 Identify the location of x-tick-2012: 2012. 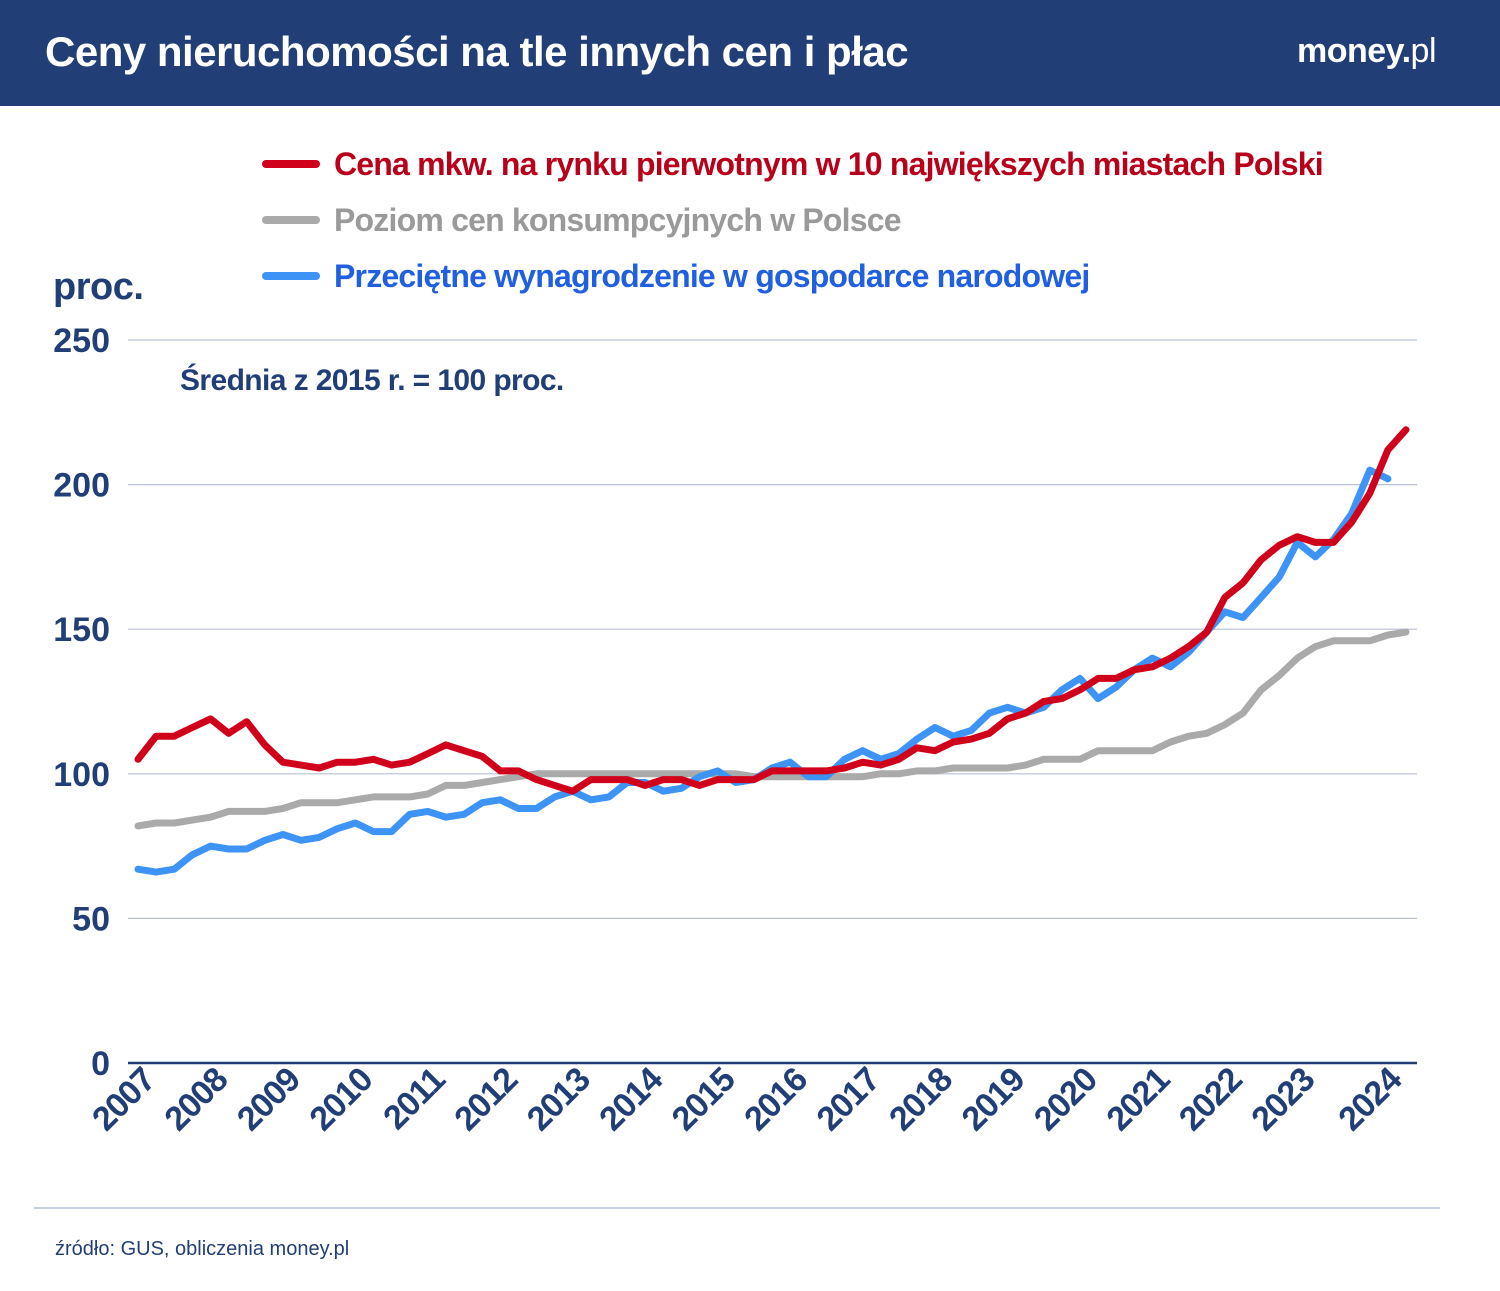
(486, 1100).